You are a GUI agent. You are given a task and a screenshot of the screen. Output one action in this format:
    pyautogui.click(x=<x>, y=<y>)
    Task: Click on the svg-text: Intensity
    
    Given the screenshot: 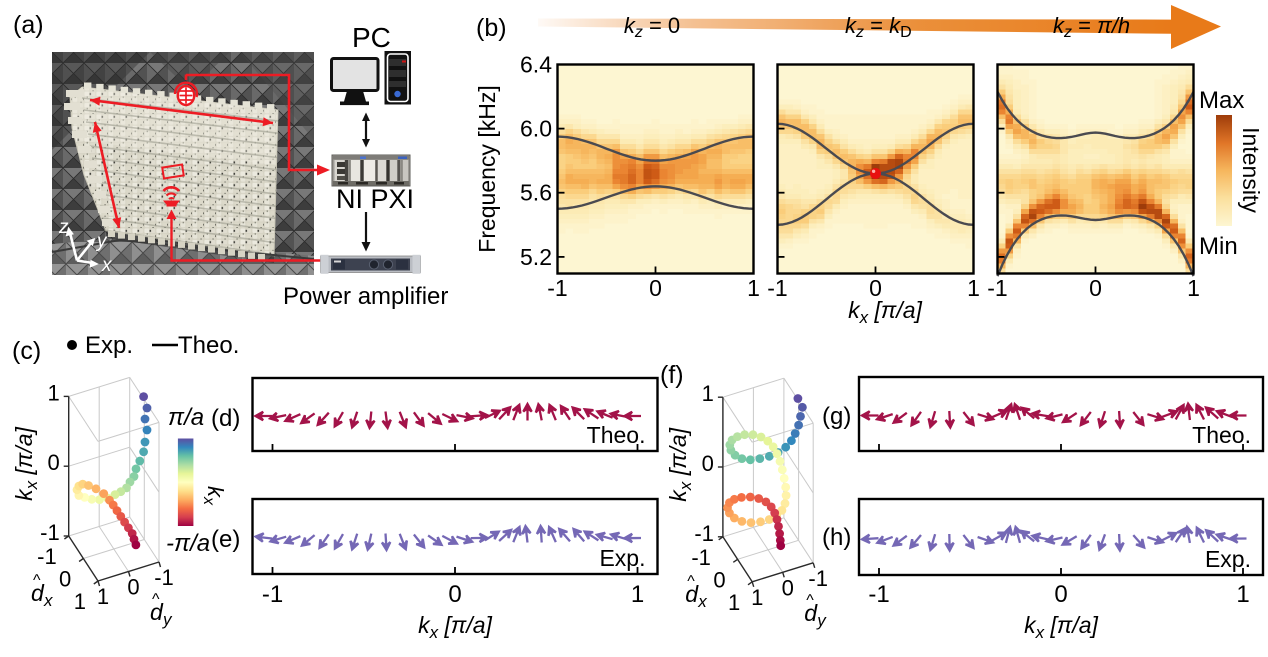 What is the action you would take?
    pyautogui.click(x=1251, y=170)
    